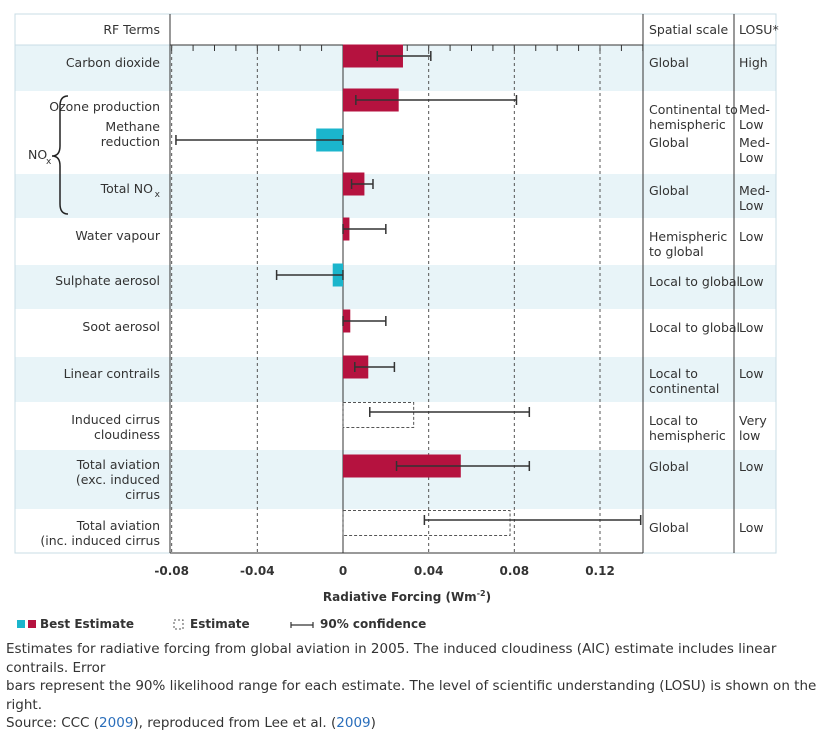 This screenshot has height=733, width=832. What do you see at coordinates (759, 29) in the screenshot?
I see `header-losu: LOSU*` at bounding box center [759, 29].